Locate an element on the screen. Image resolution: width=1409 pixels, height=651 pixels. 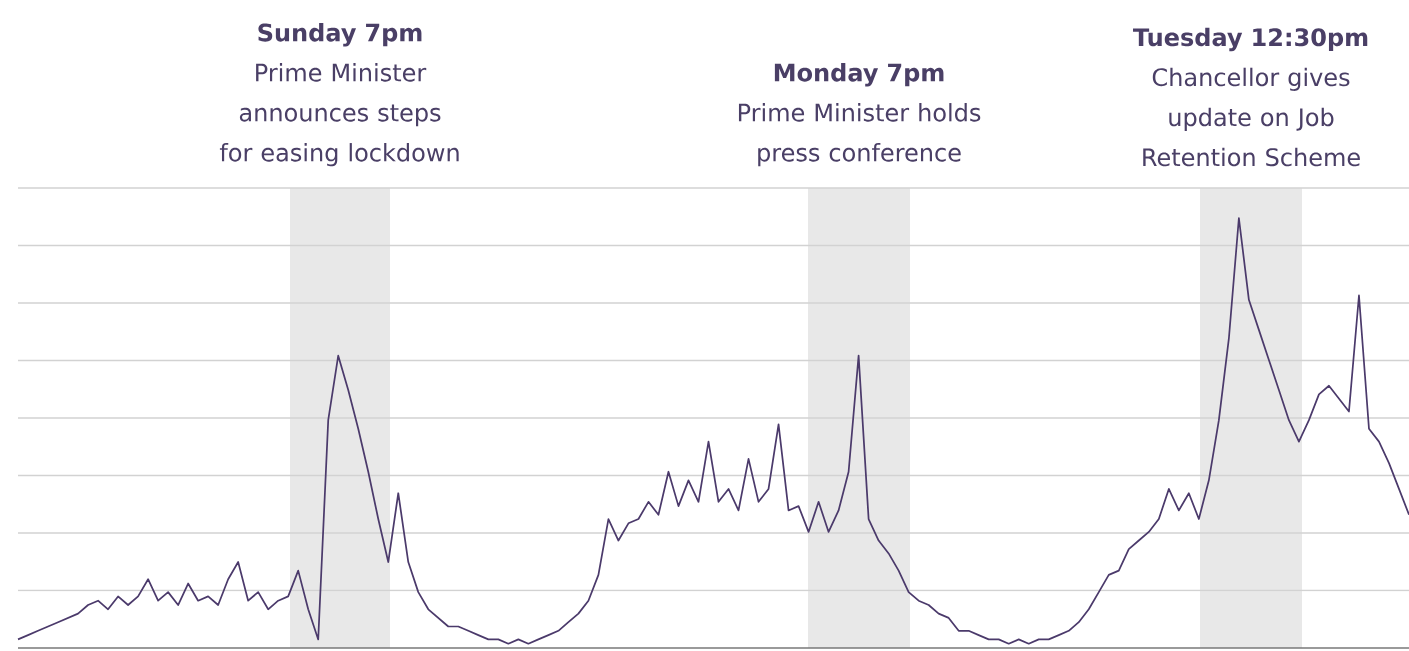
text: Monday 7pm Prime Minister holds press conference is located at coordinates (859, 115).